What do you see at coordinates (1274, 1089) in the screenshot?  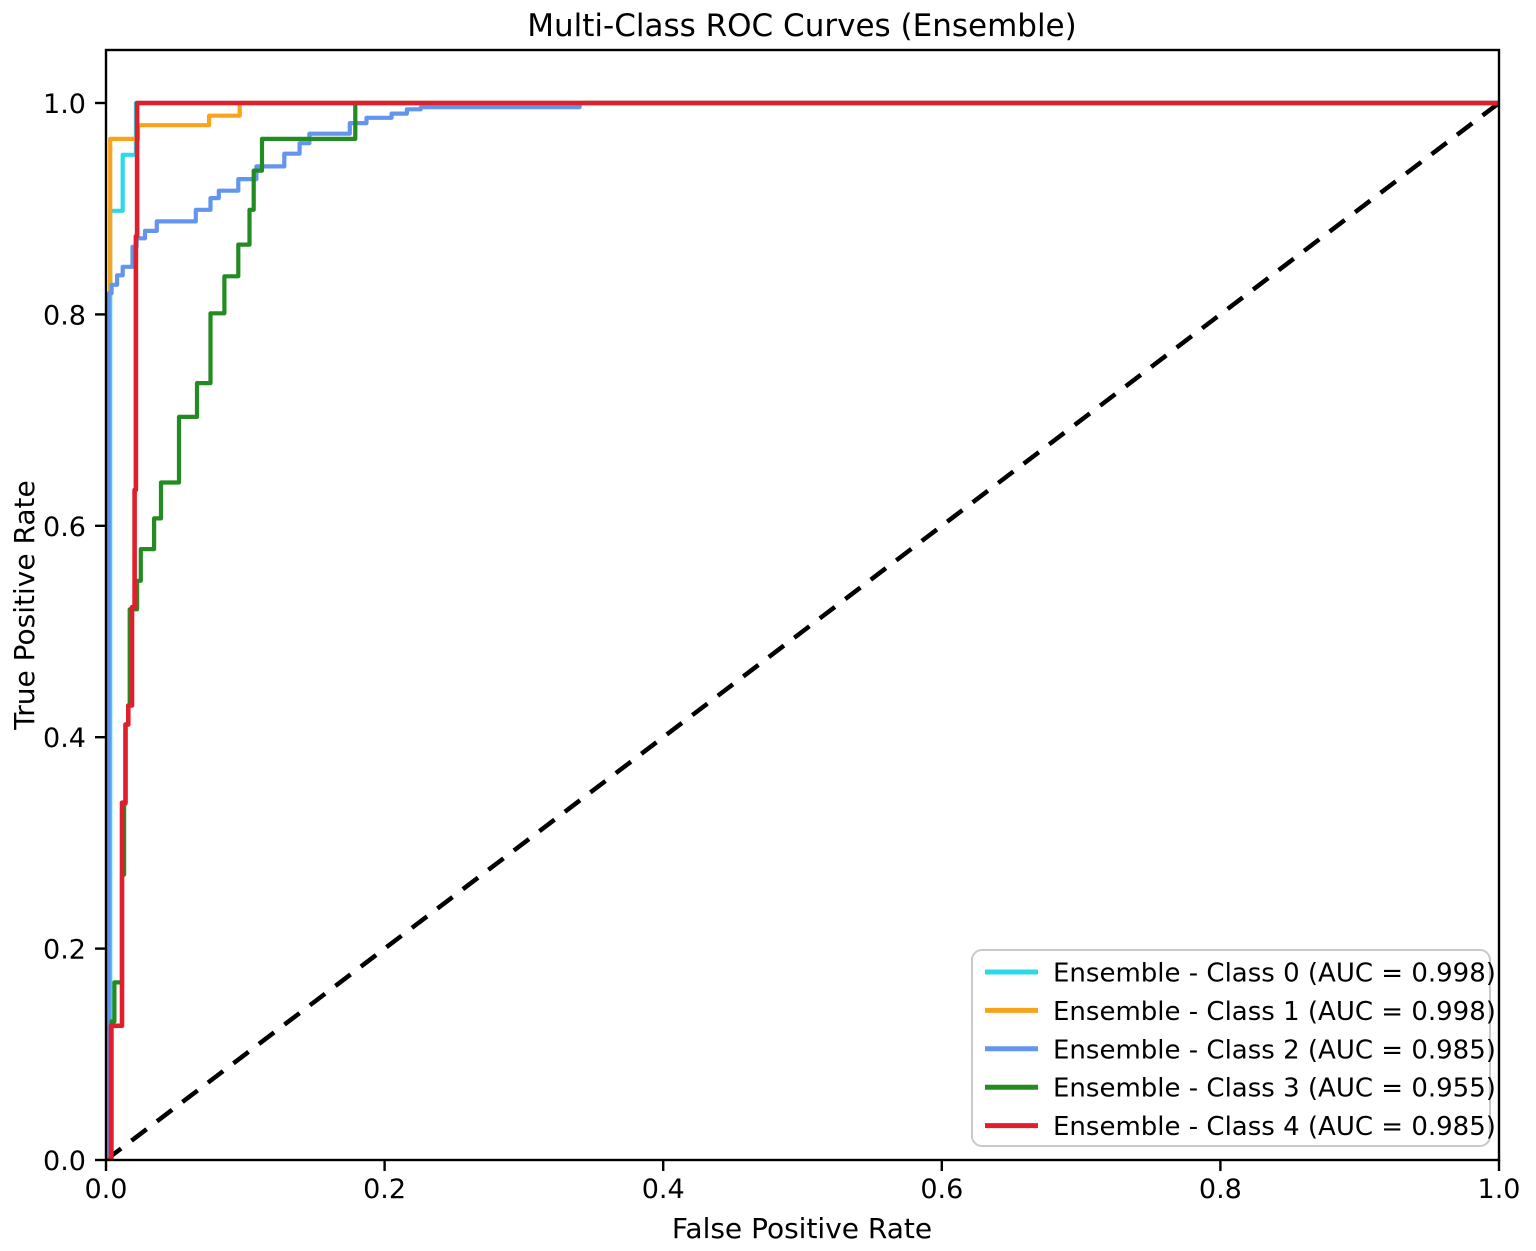 I see `legend-label: Ensemble - Class 3 (AUC = 0.955)` at bounding box center [1274, 1089].